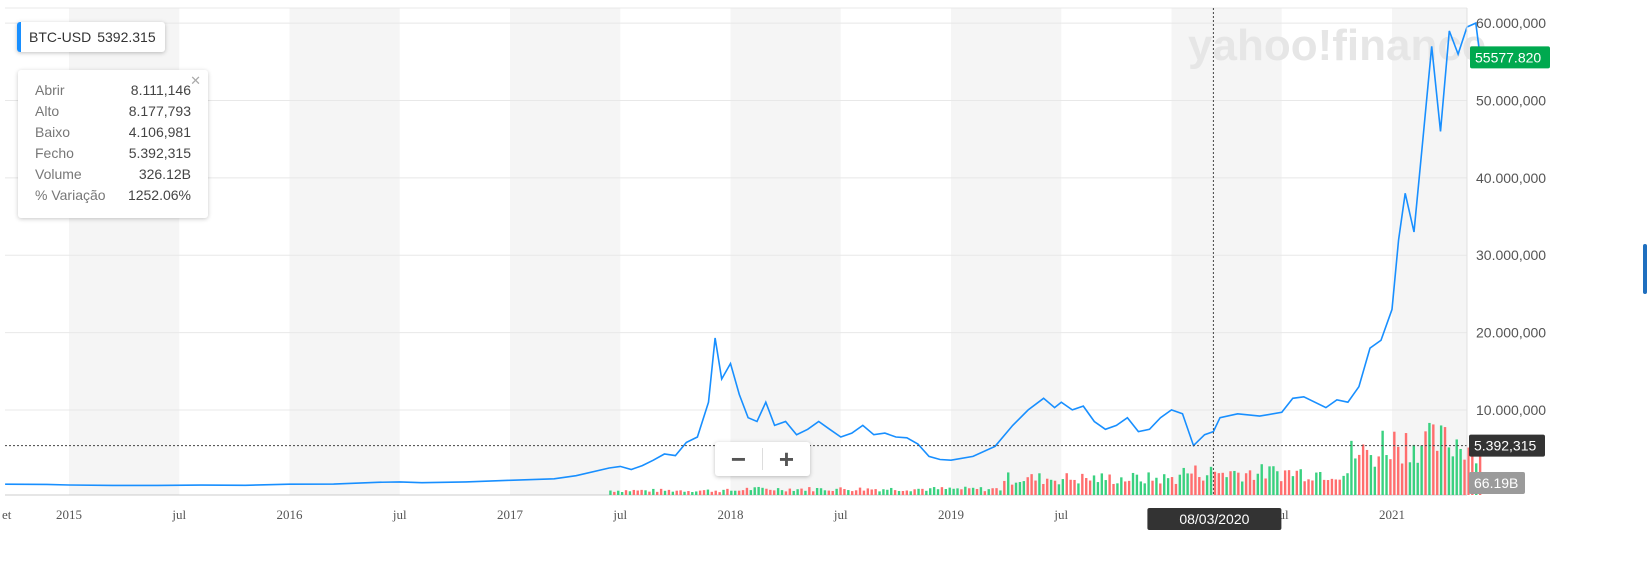 The width and height of the screenshot is (1647, 579). I want to click on x-tick-label: 2015, so click(69, 514).